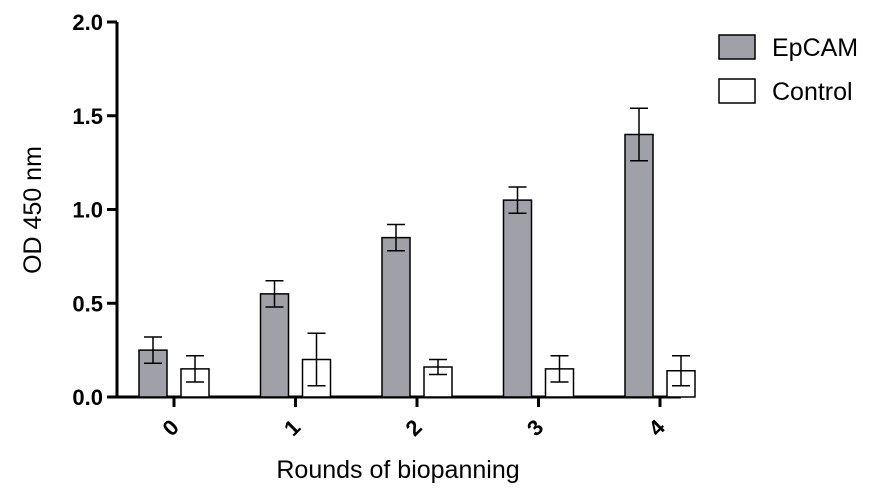 This screenshot has width=890, height=489. I want to click on x-axis-title: Rounds of biopanning, so click(397, 470).